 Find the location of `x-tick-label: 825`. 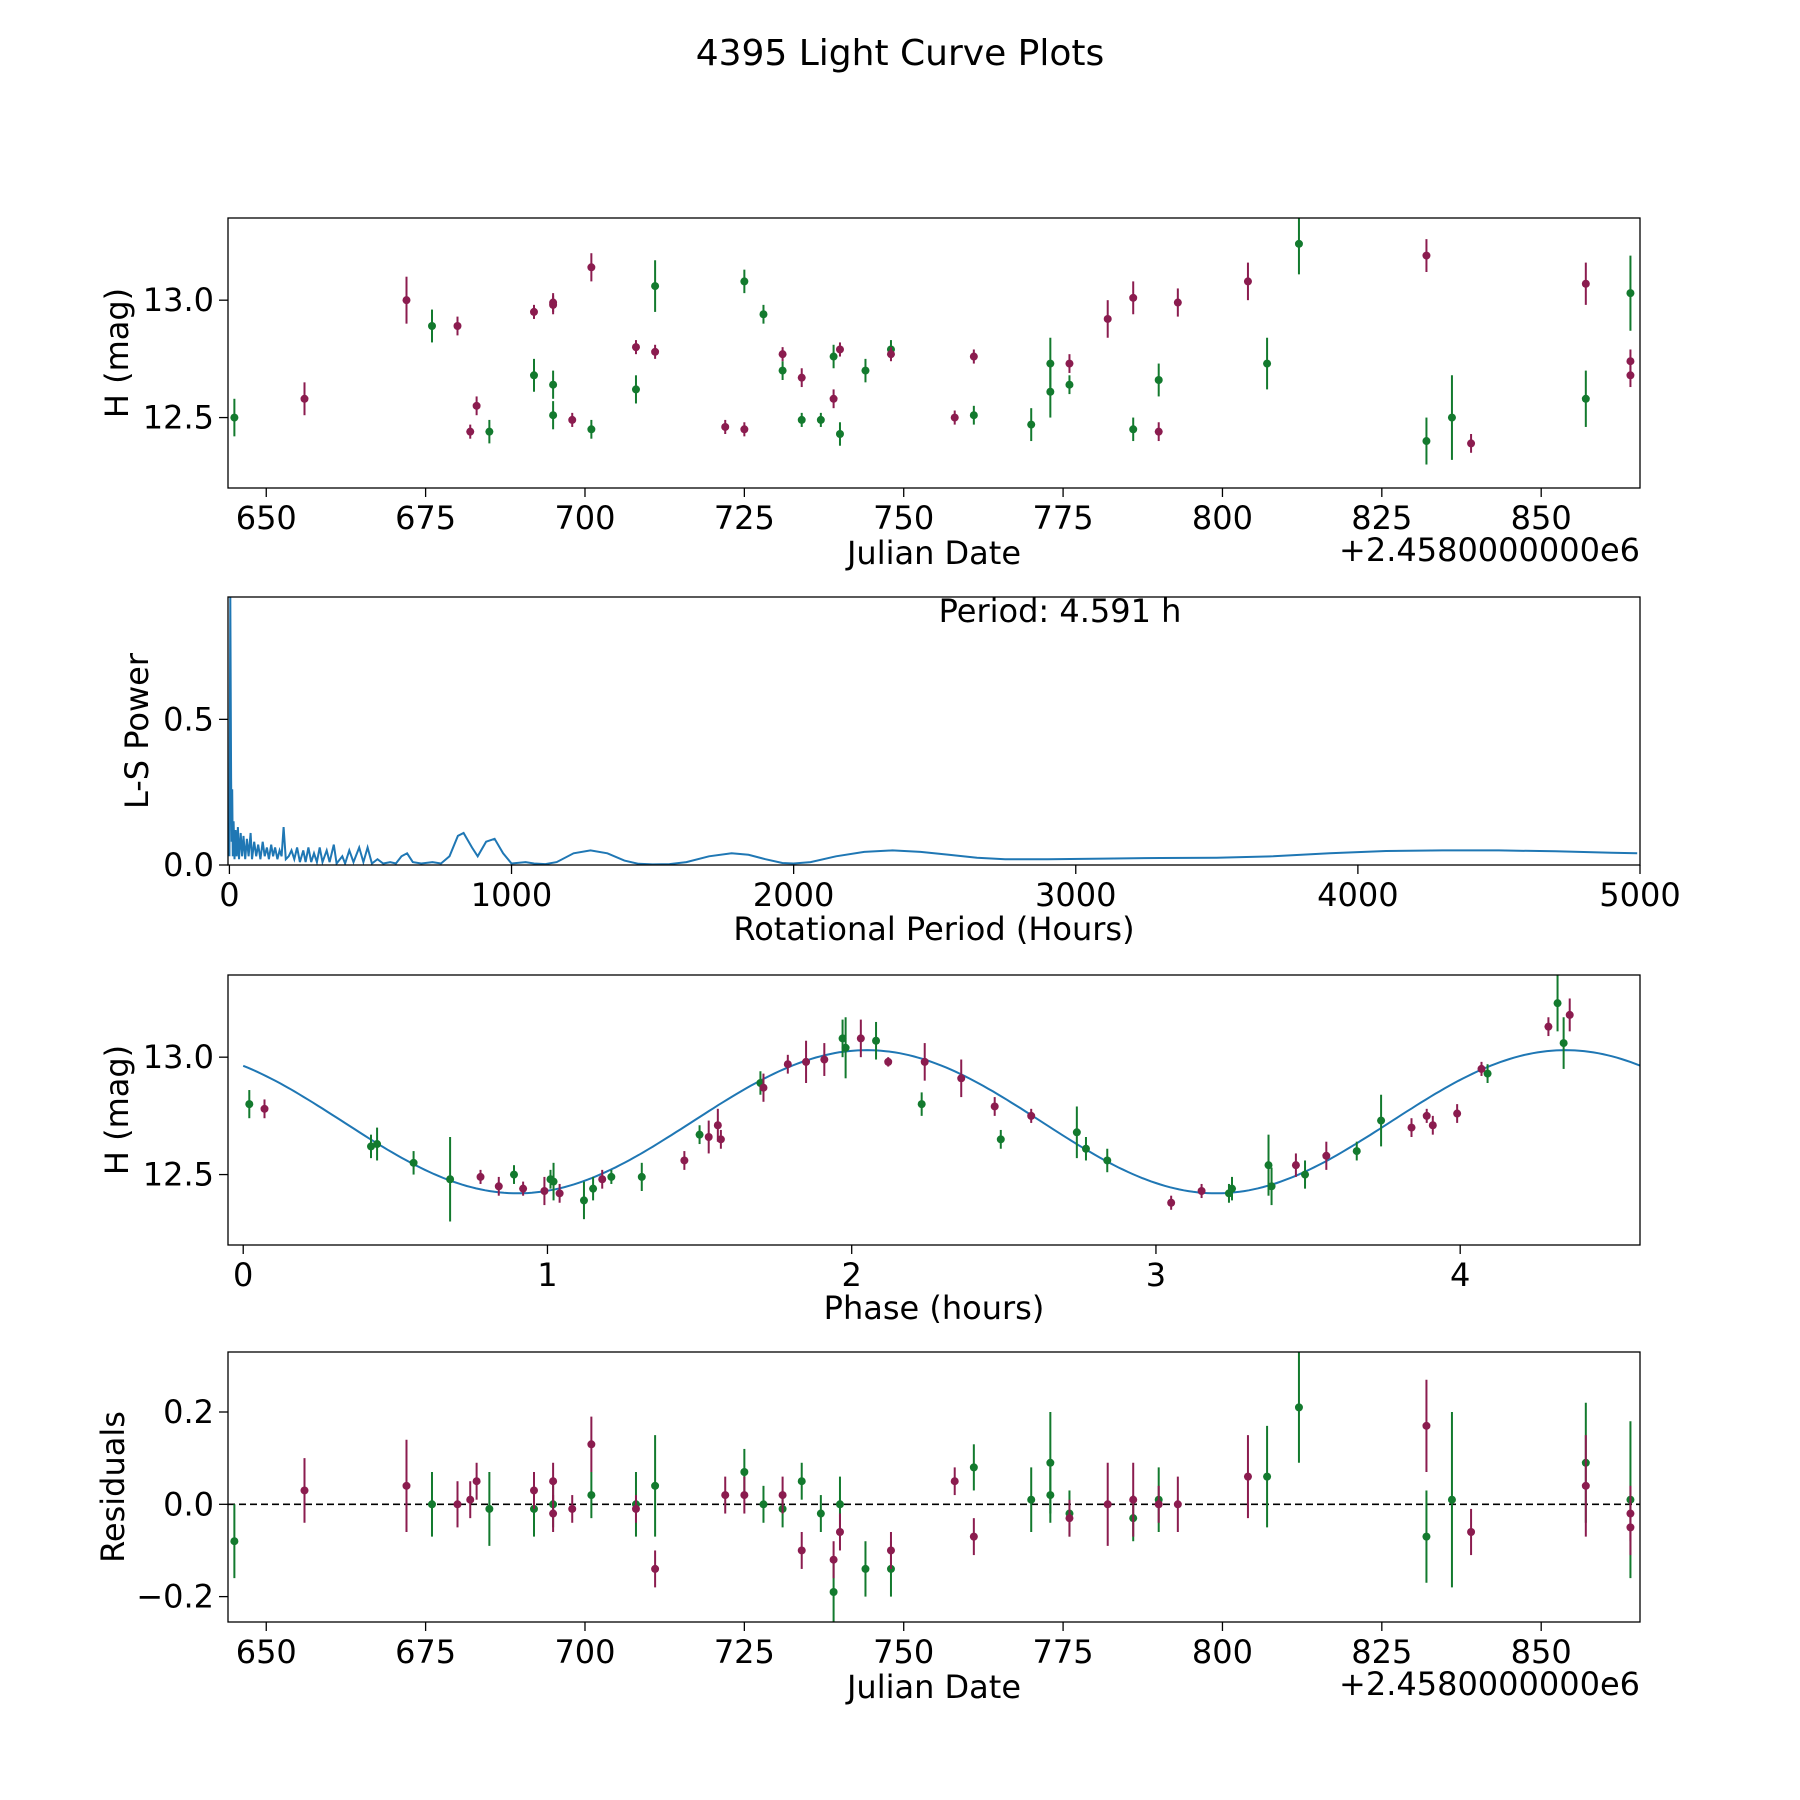

x-tick-label: 825 is located at coordinates (1381, 518).